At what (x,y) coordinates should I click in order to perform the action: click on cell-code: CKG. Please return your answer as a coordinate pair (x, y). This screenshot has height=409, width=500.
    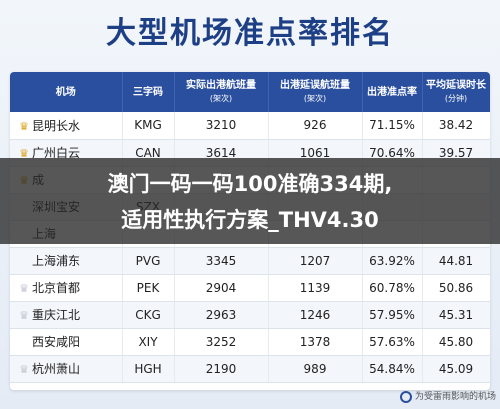
    Looking at the image, I should click on (148, 315).